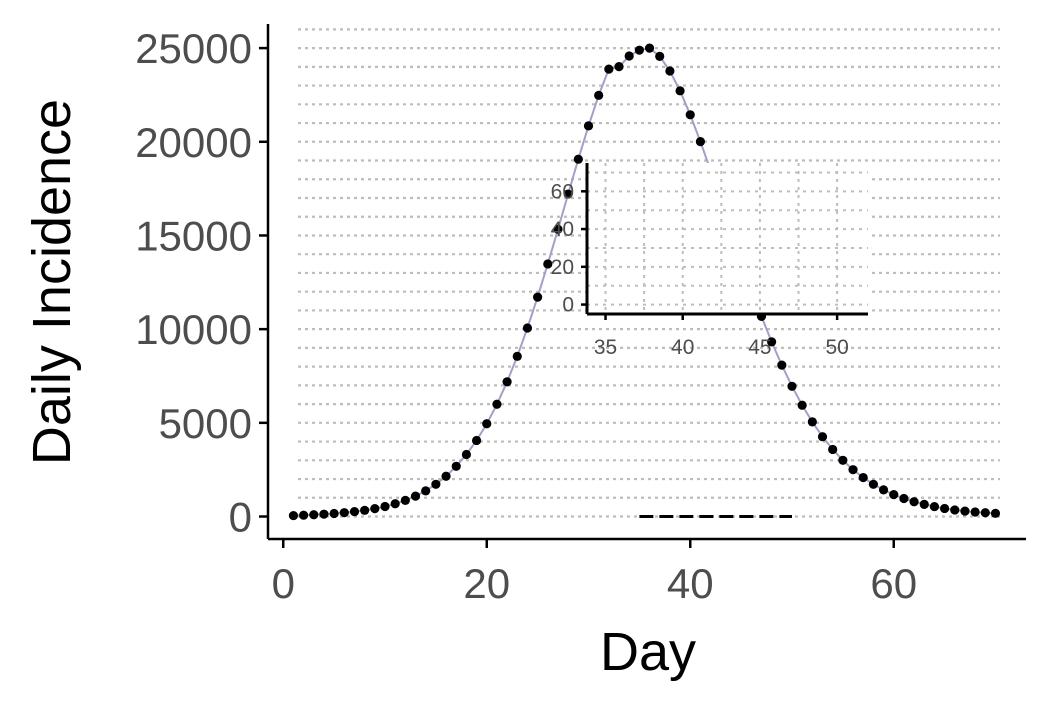 The width and height of the screenshot is (1051, 708). I want to click on inset-background, so click(727, 238).